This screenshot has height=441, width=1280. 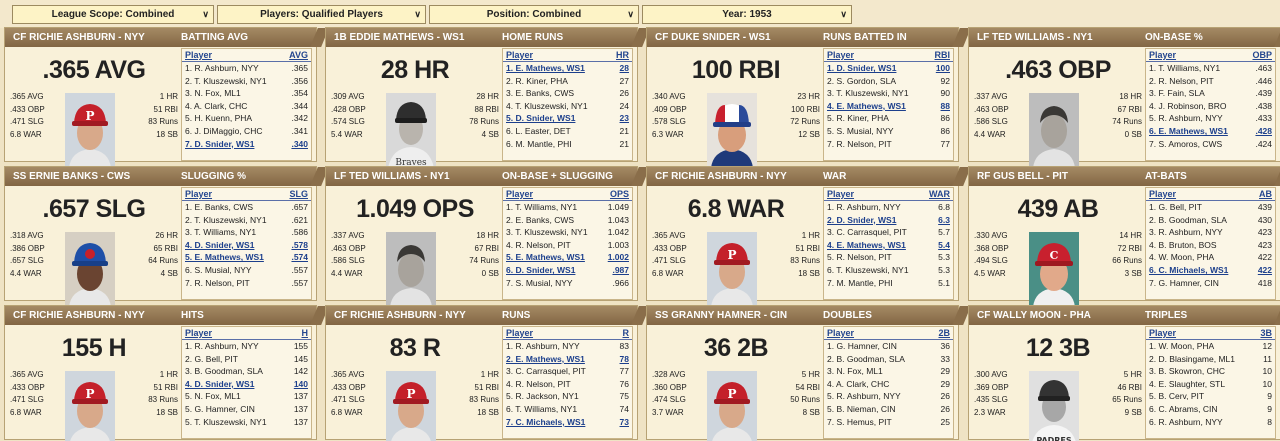 I want to click on leaderboard-row: 7. C. Michaels, WS1 73, so click(x=567, y=422).